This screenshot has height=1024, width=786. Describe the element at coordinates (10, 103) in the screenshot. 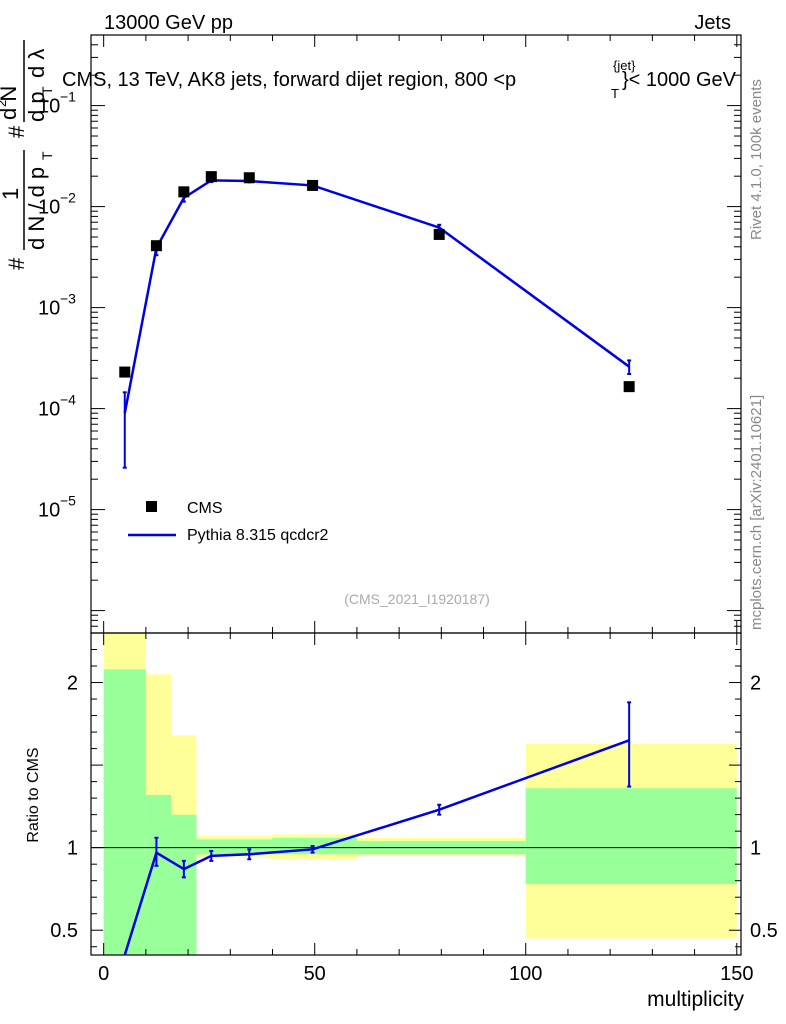

I see `ylabel-num: d N` at that location.